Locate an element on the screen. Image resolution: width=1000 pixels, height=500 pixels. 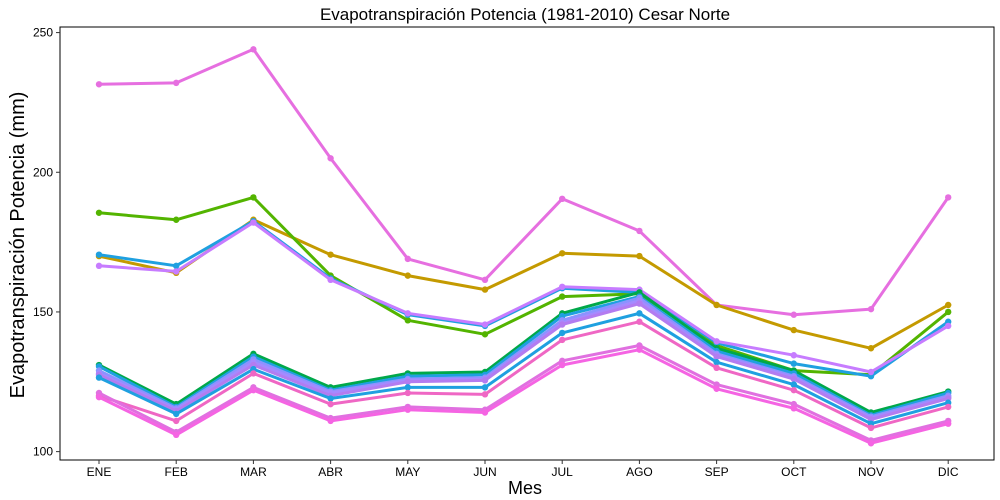
x-tick-label: OCT is located at coordinates (794, 472).